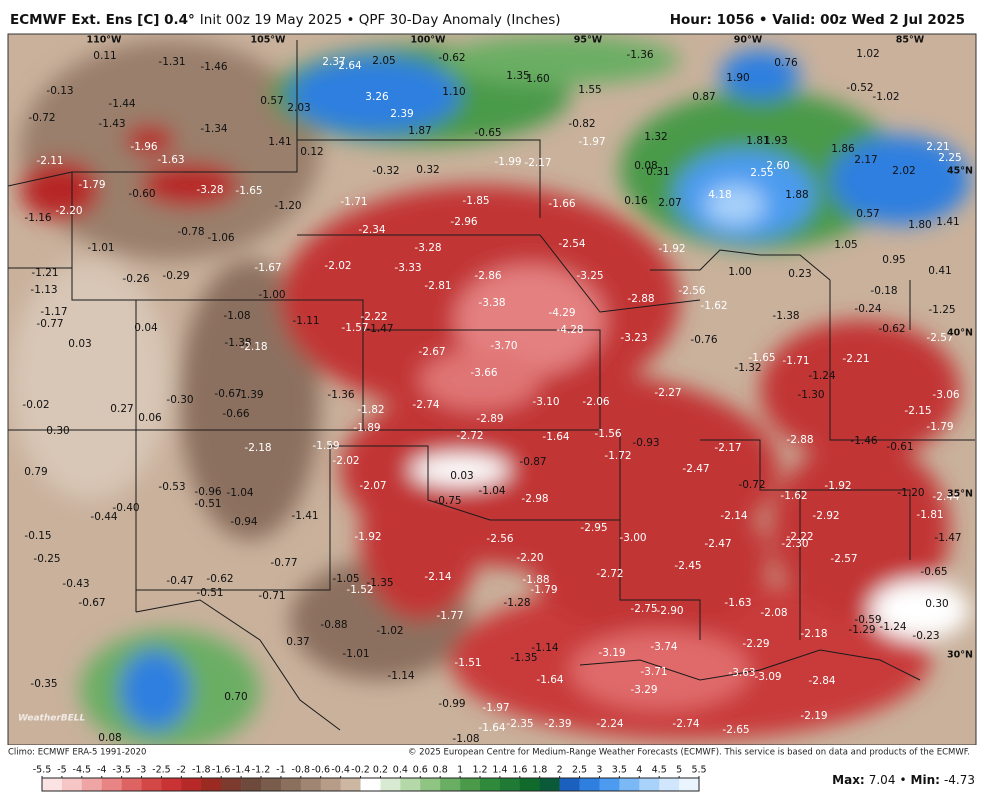 The height and width of the screenshot is (808, 984). I want to click on value-label: 1.88, so click(796, 195).